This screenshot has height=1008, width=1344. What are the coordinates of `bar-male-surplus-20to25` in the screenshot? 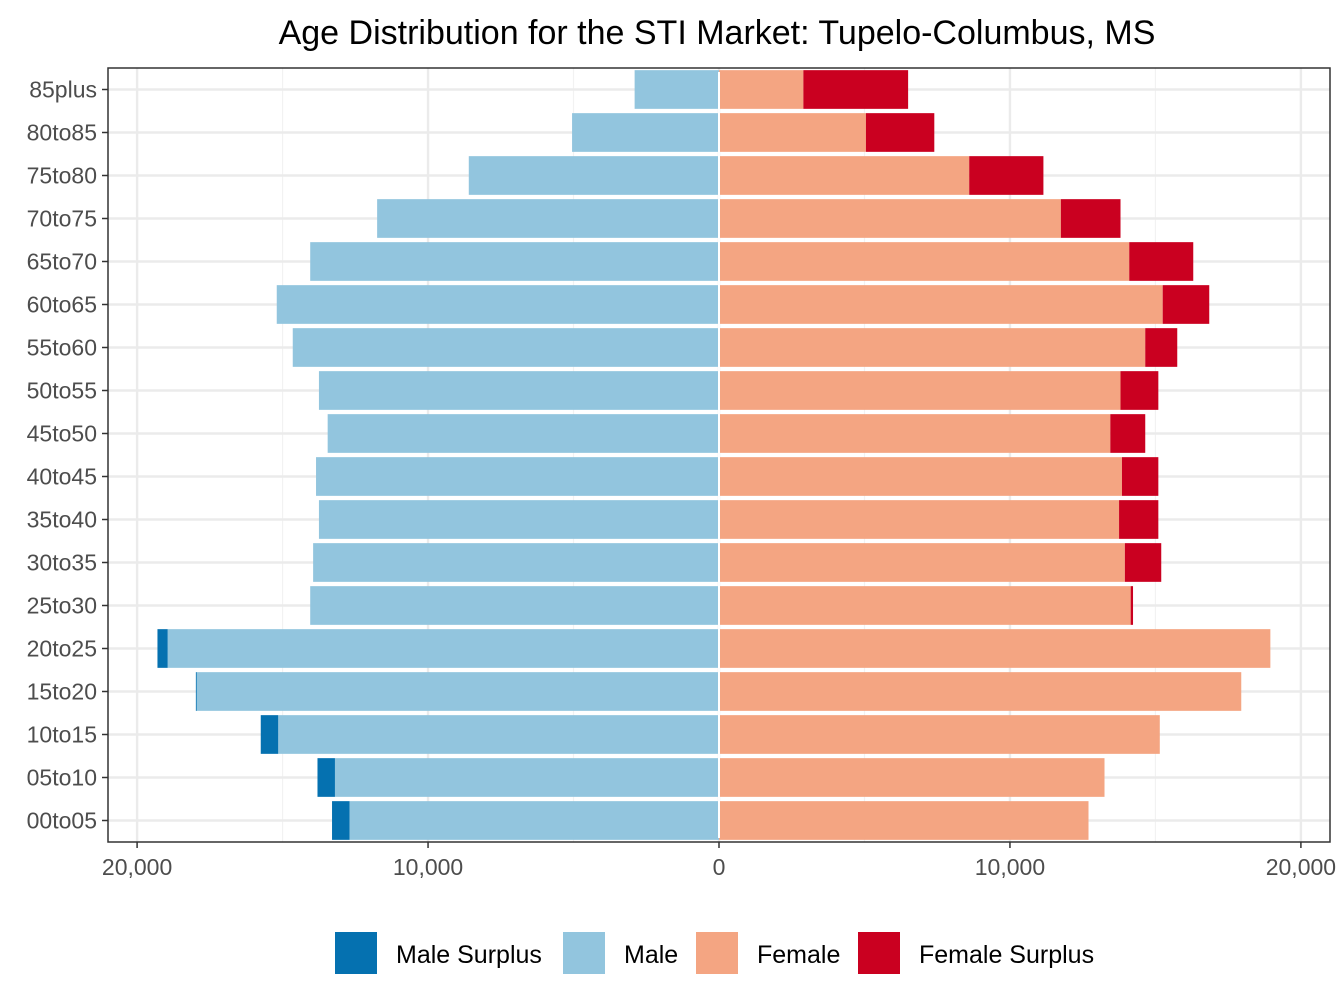 It's located at (162, 648).